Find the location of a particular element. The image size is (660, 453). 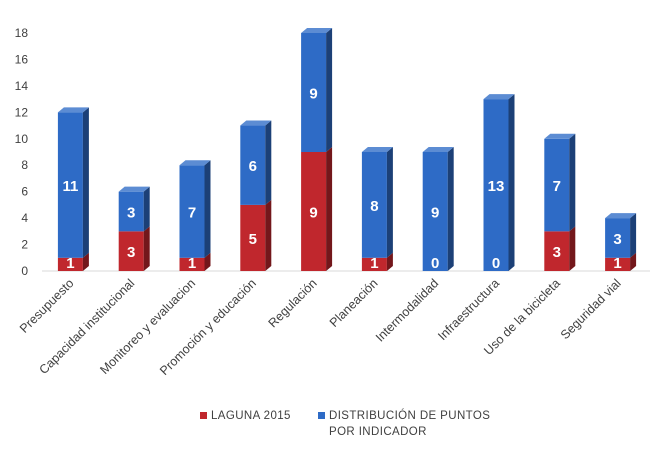

y-tick-label: 14 is located at coordinates (22, 86).